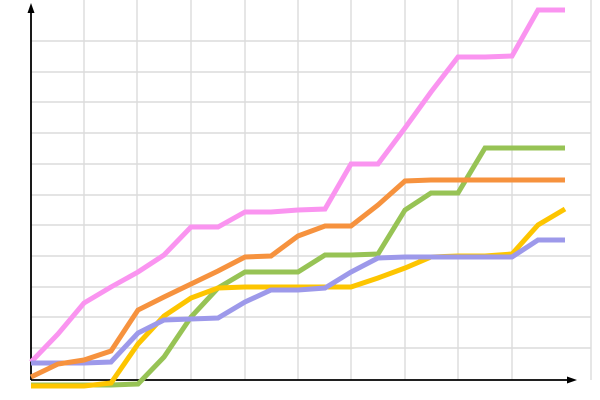 This screenshot has width=600, height=400. Describe the element at coordinates (31, 8) in the screenshot. I see `y-axis-arrow-icon` at that location.